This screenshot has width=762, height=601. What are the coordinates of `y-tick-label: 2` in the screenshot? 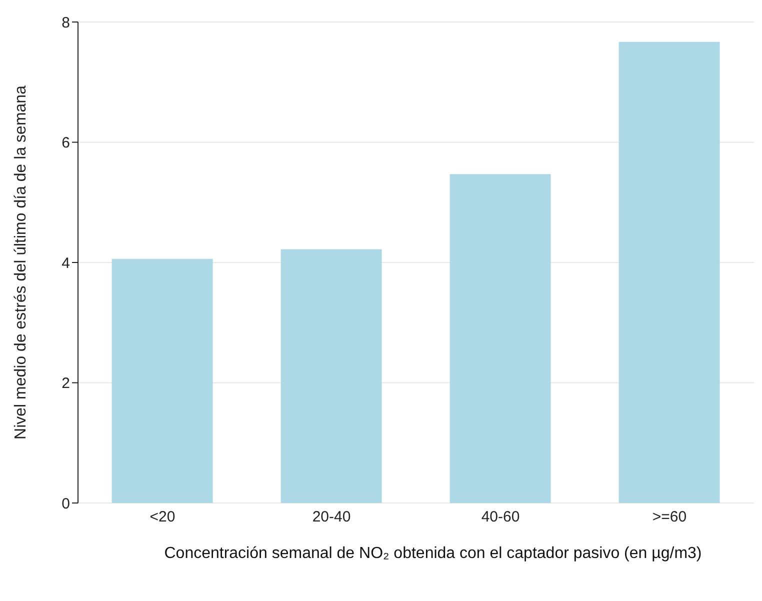 It's located at (66, 383).